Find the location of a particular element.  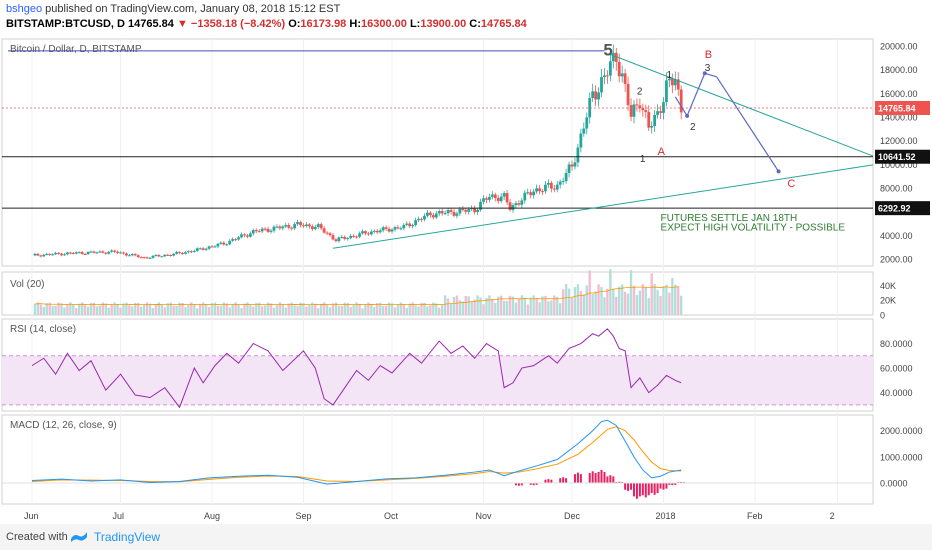

tradingview-brand: TradingView is located at coordinates (127, 537).